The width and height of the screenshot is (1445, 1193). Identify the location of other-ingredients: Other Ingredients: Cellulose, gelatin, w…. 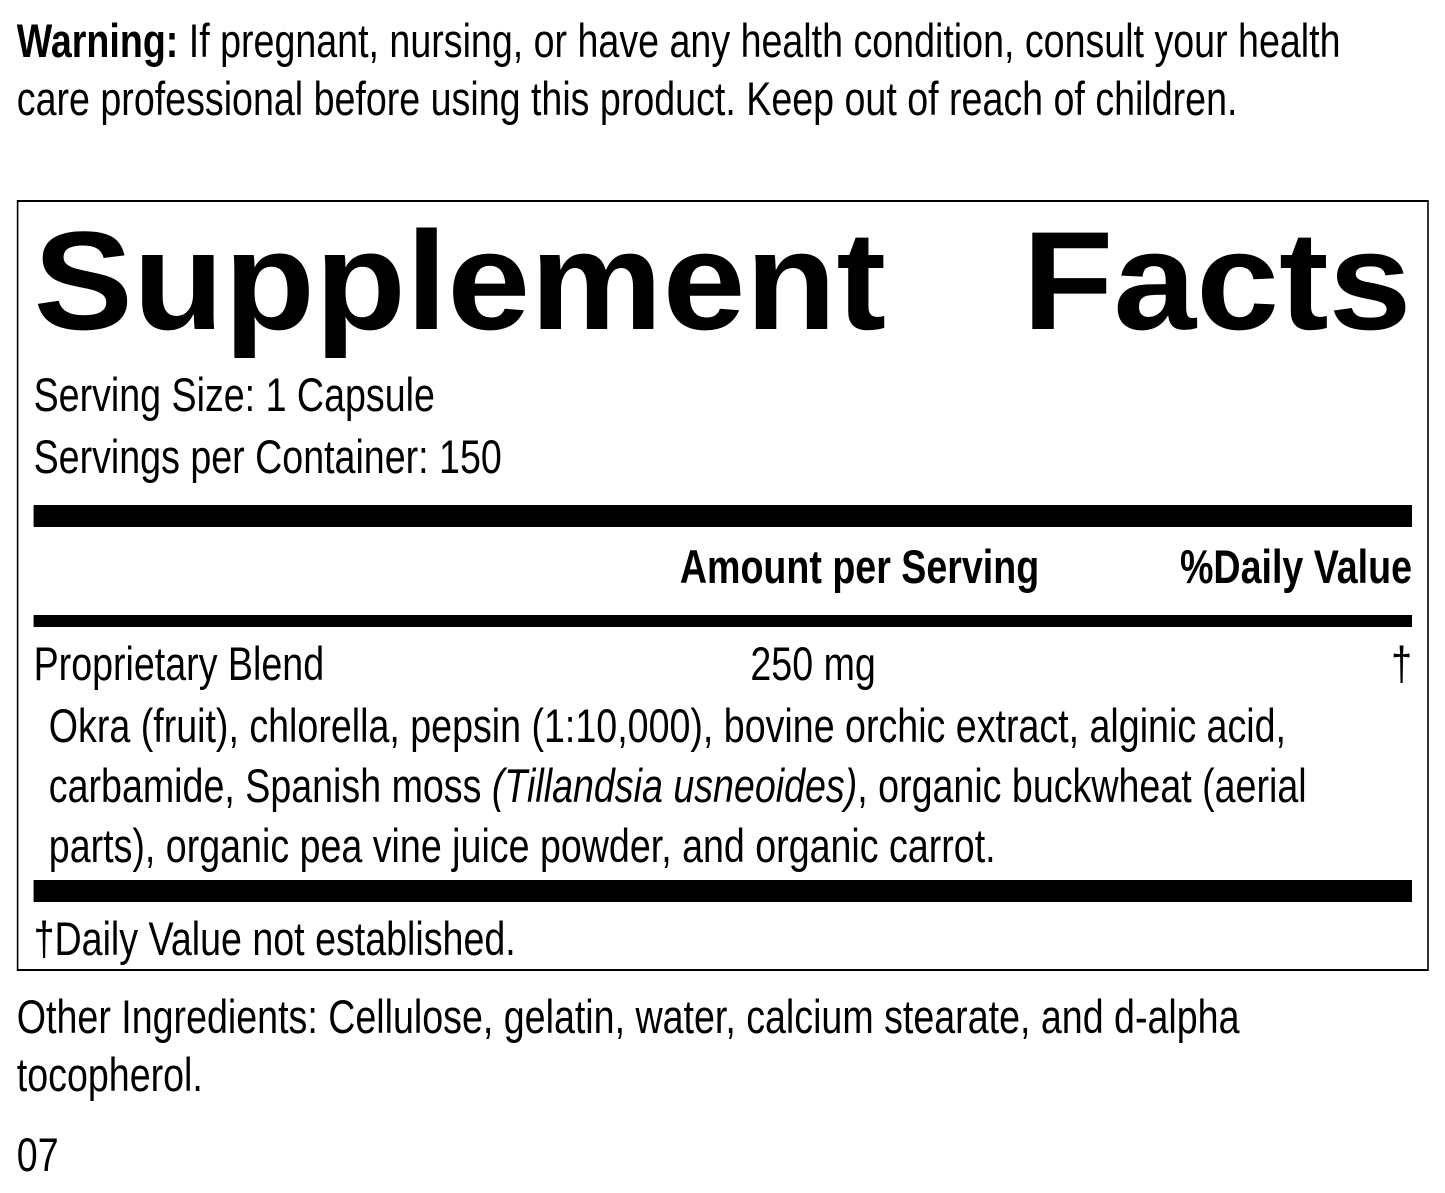
(628, 1045).